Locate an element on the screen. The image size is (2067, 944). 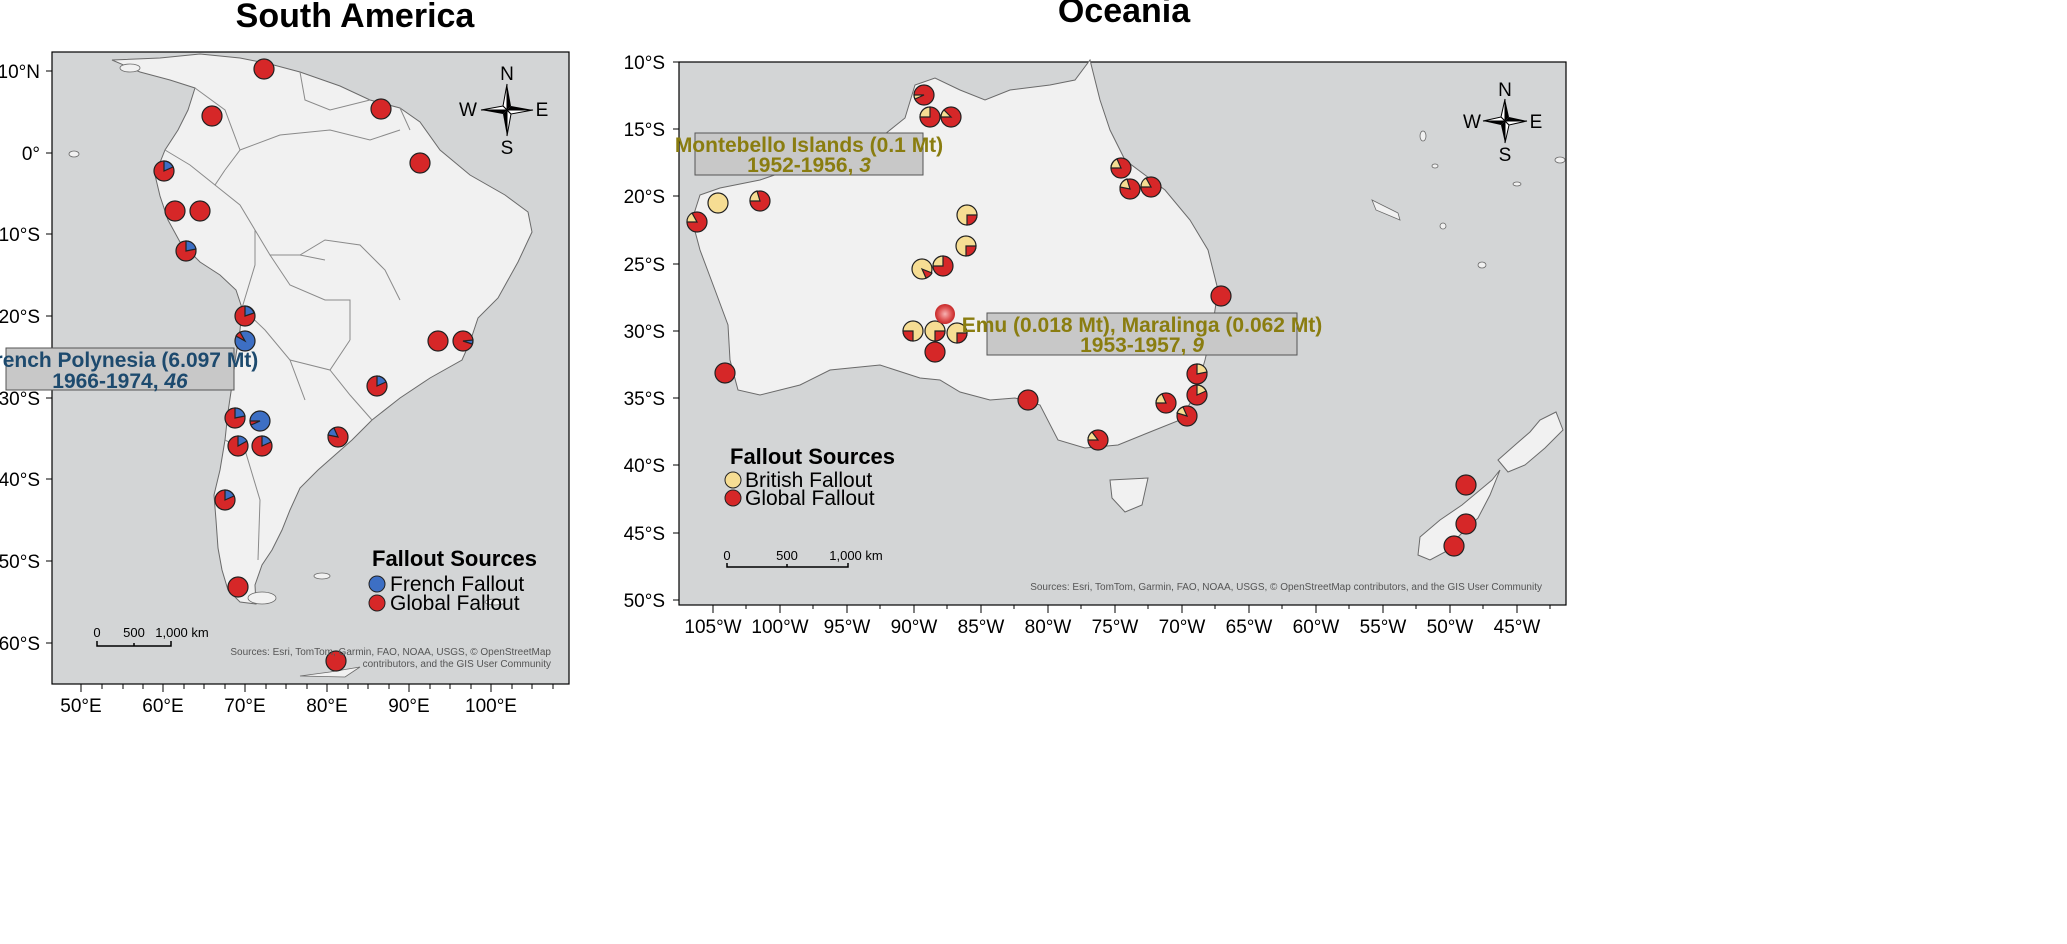
legend-item-global: Global Fallout is located at coordinates (810, 498).